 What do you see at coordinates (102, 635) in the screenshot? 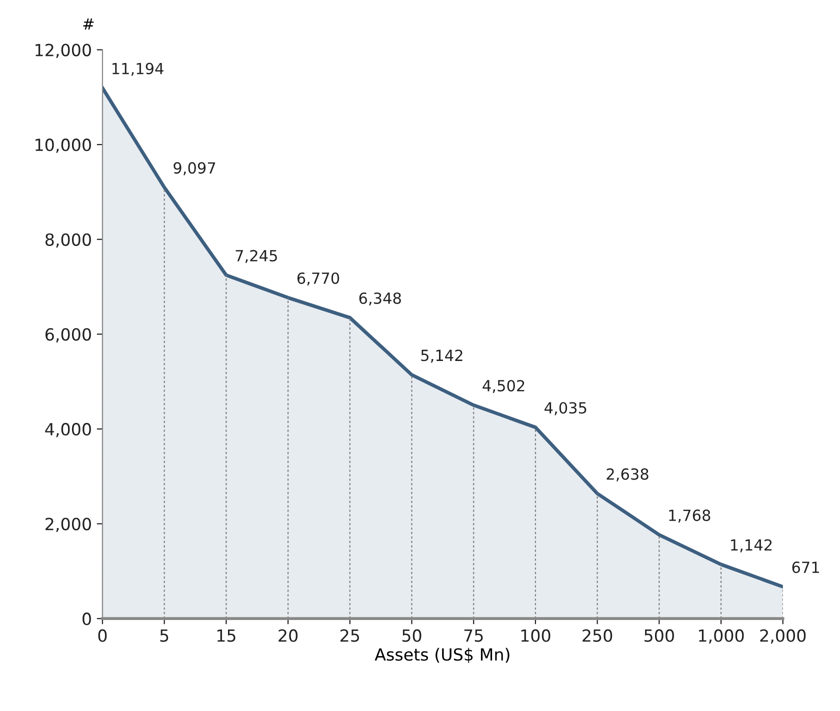
I see `x-tick-label: 0` at bounding box center [102, 635].